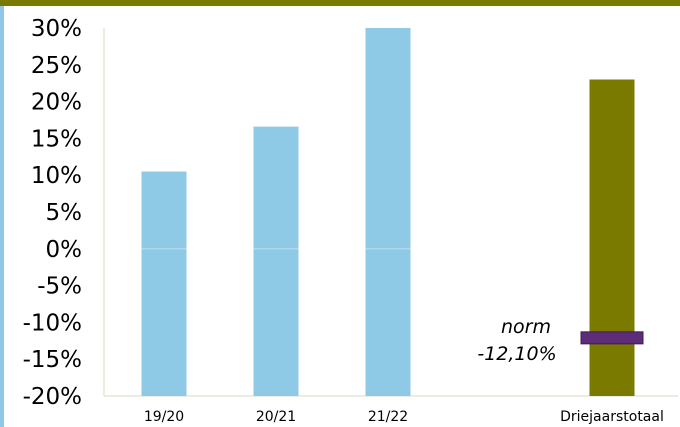 The image size is (680, 427). What do you see at coordinates (59, 287) in the screenshot?
I see `y-tick-label: -5%` at bounding box center [59, 287].